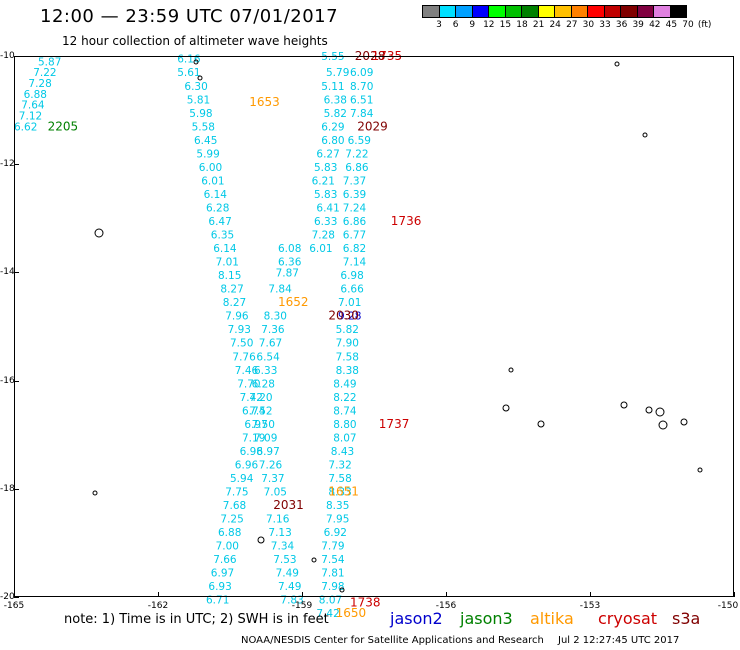 Image resolution: width=740 pixels, height=650 pixels. I want to click on swh-value: 6.88, so click(229, 533).